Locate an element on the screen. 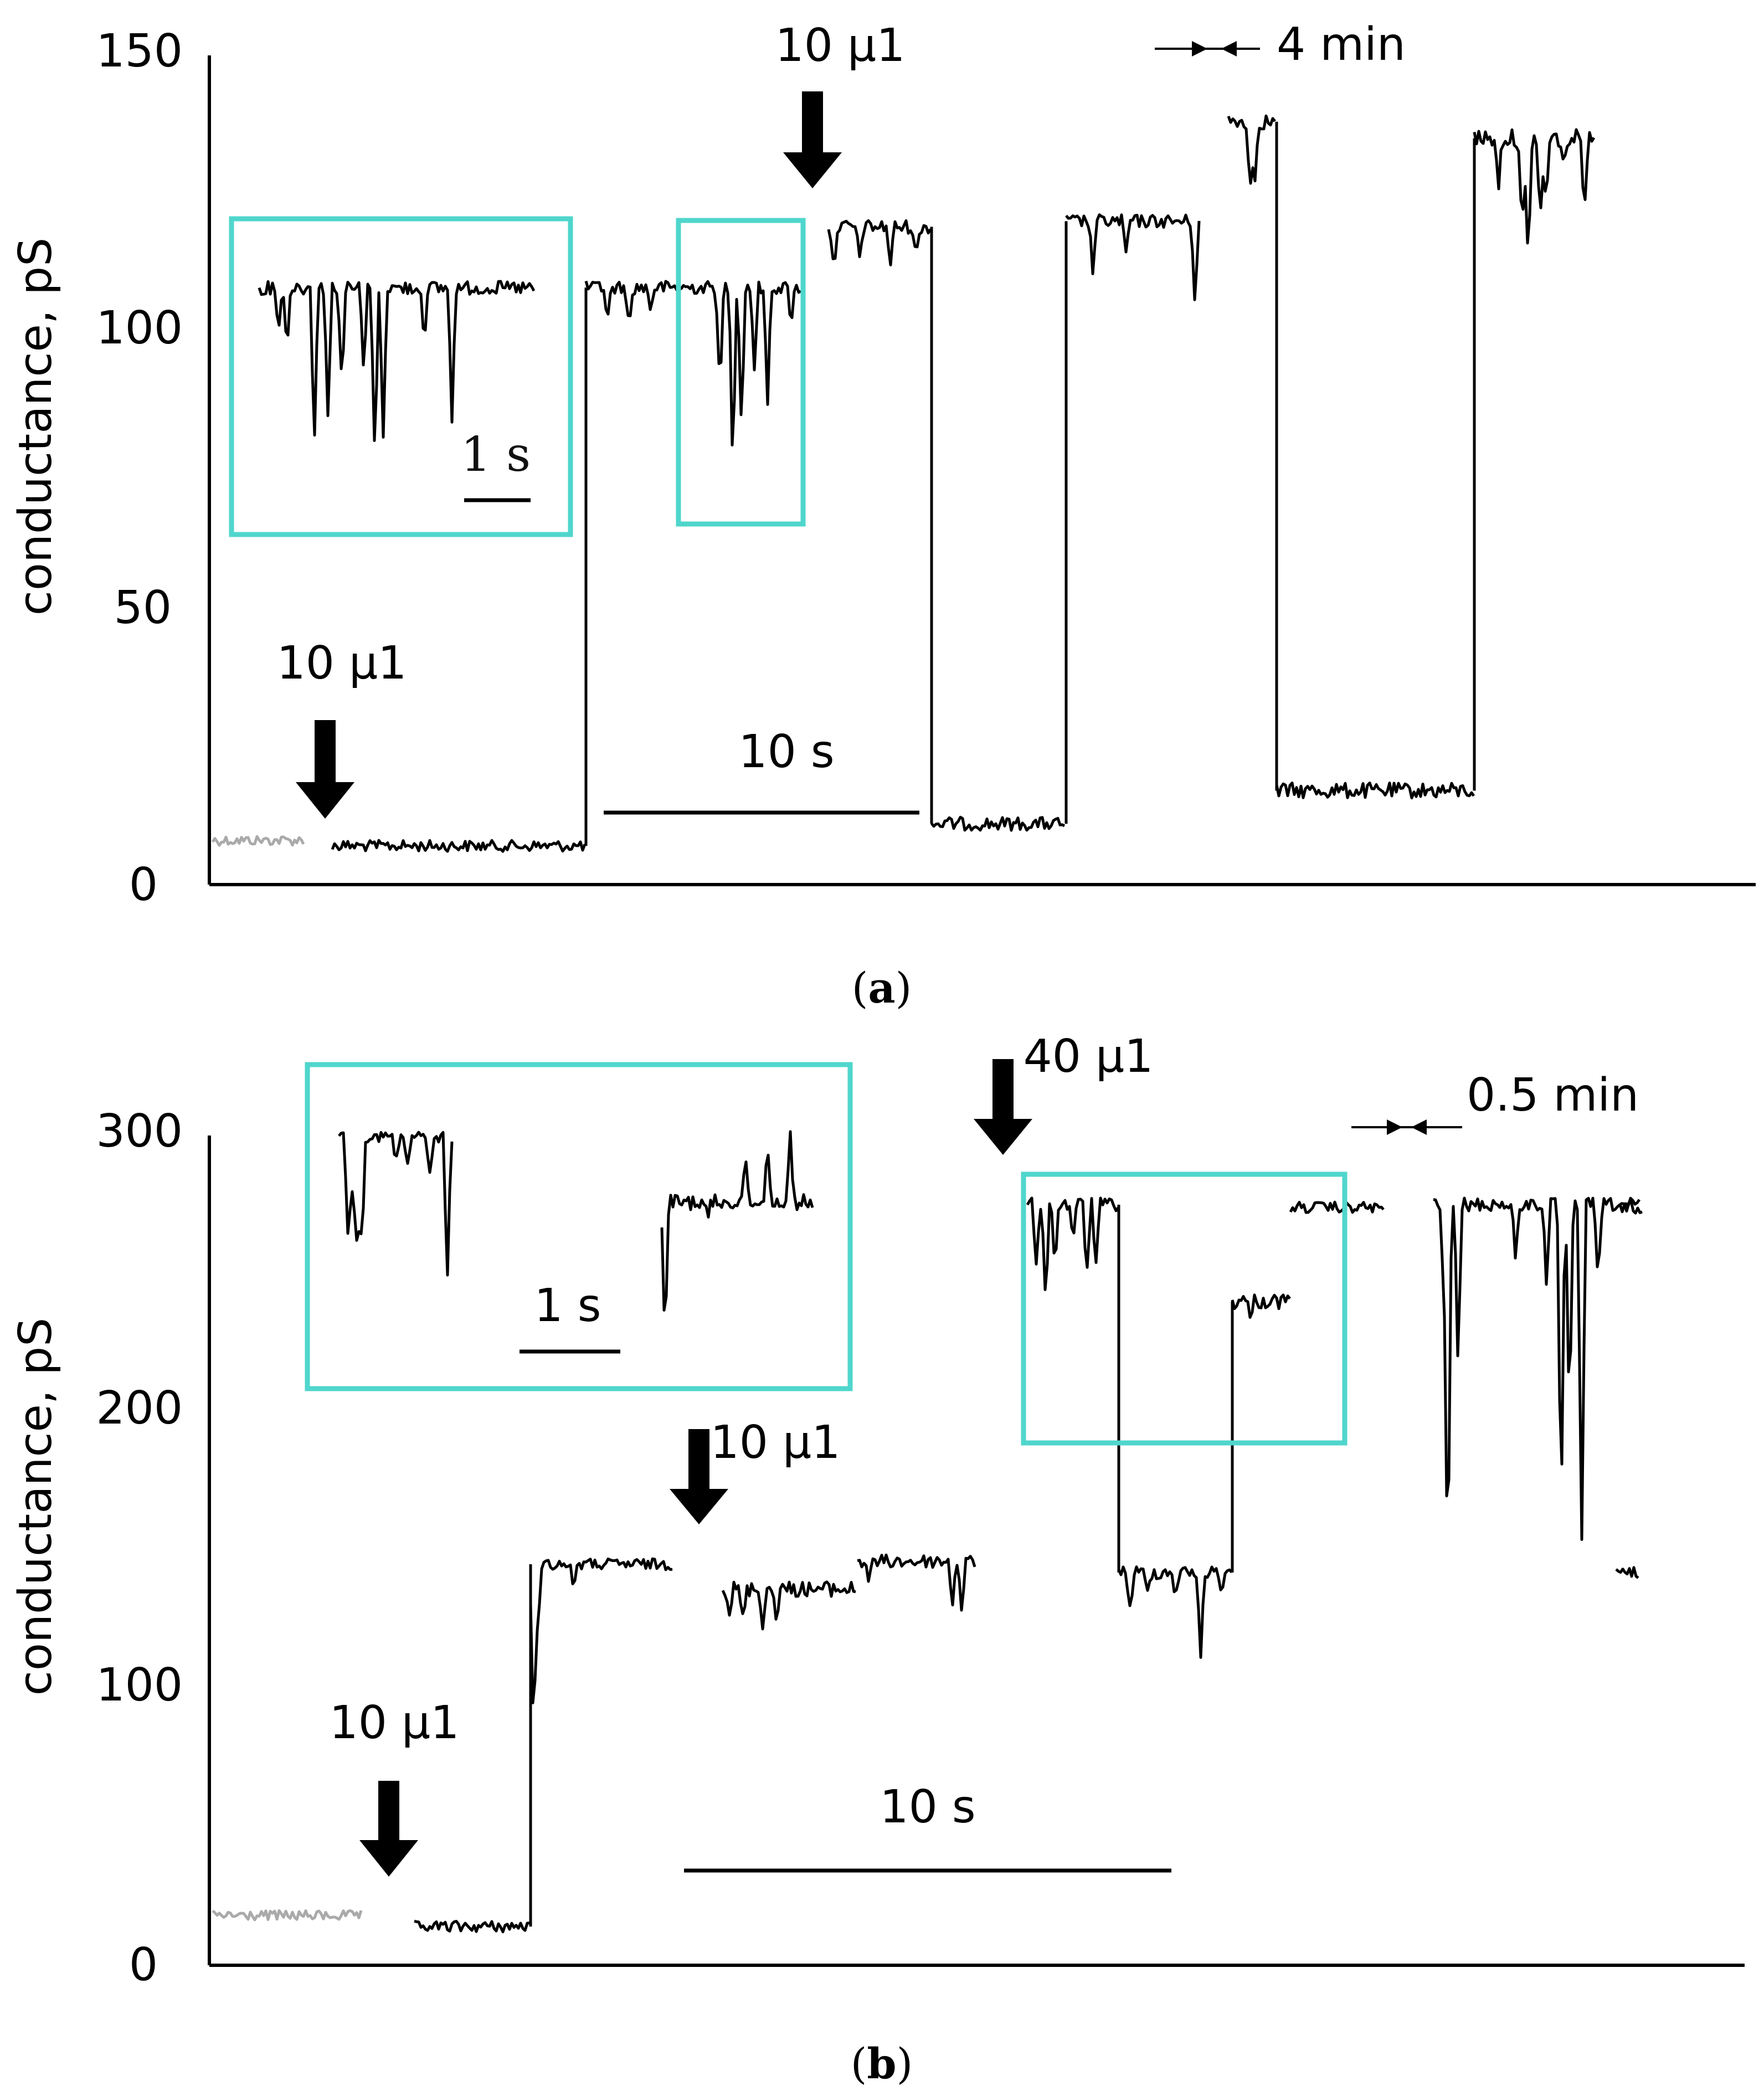 Image resolution: width=1764 pixels, height=2091 pixels. panel-b-addition-1-arrow is located at coordinates (389, 1829).